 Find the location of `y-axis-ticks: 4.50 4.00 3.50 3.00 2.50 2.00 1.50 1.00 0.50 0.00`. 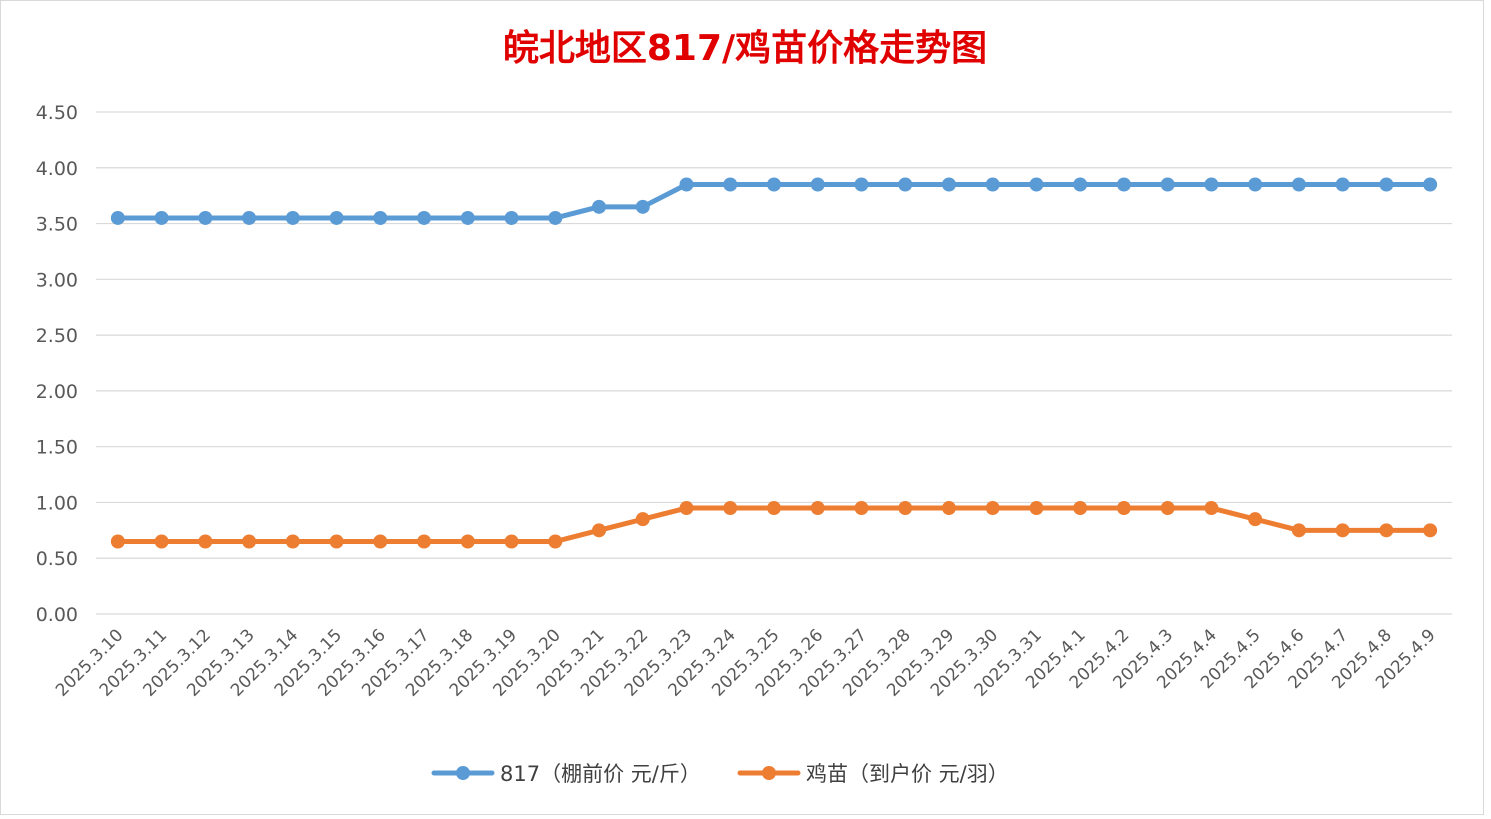

y-axis-ticks: 4.50 4.00 3.50 3.00 2.50 2.00 1.50 1.00 0.50 0.00 is located at coordinates (57, 364).